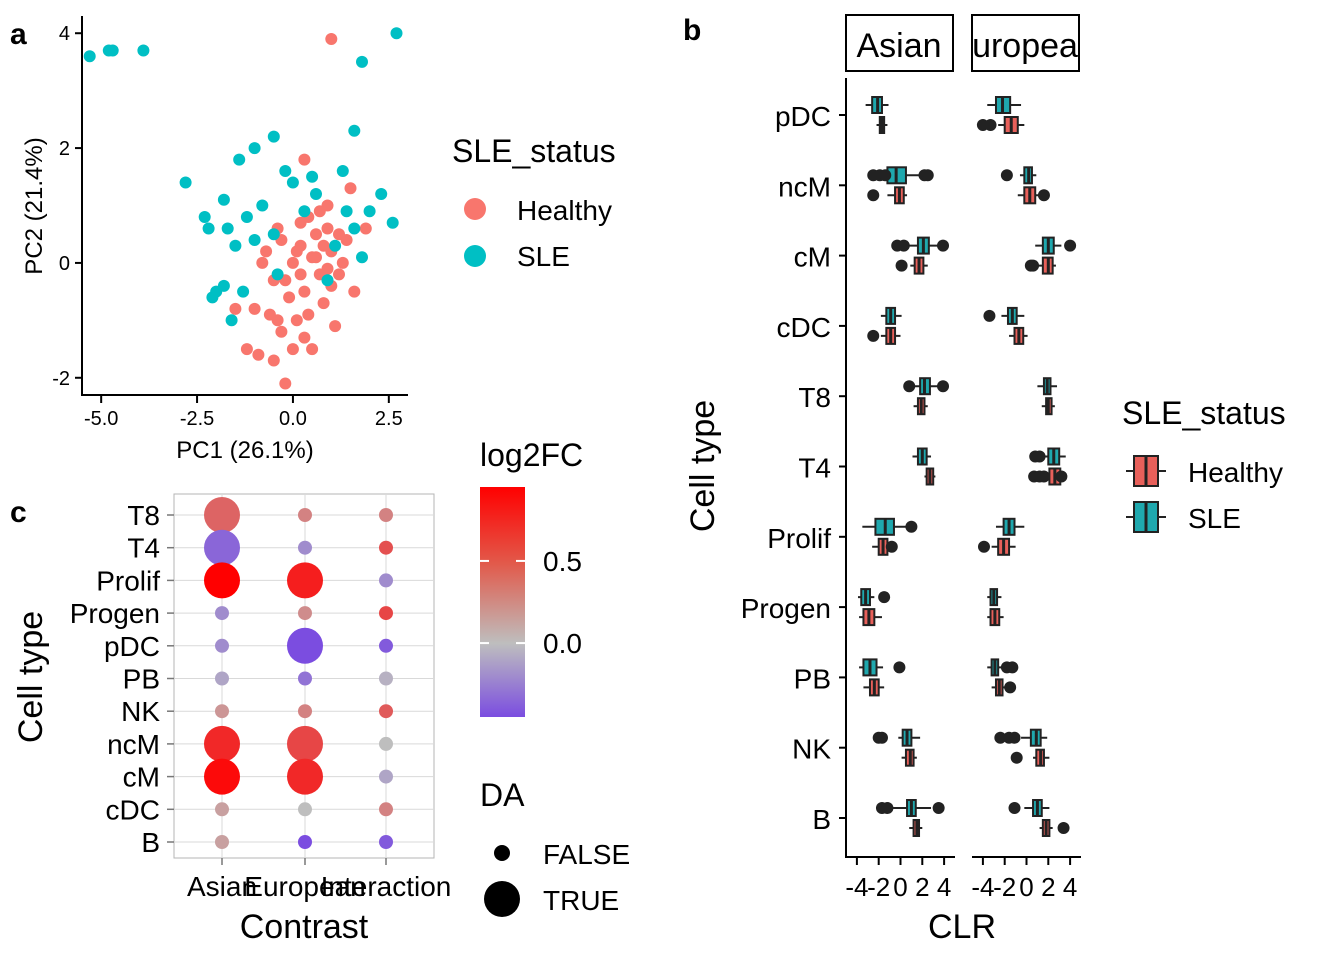 This screenshot has width=1344, height=960. Describe the element at coordinates (555, 847) in the screenshot. I see `panel-c-size-legend: DA FALSE TRUE` at that location.